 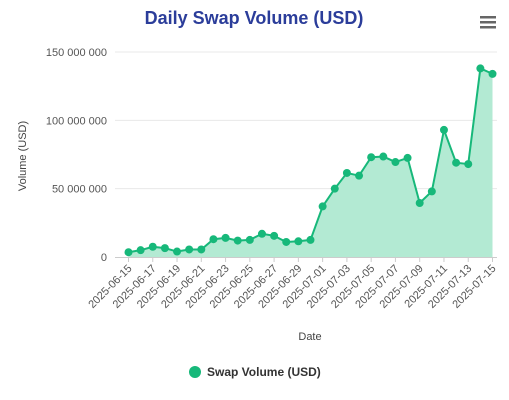 What do you see at coordinates (309, 337) in the screenshot?
I see `x-axis-title: Date` at bounding box center [309, 337].